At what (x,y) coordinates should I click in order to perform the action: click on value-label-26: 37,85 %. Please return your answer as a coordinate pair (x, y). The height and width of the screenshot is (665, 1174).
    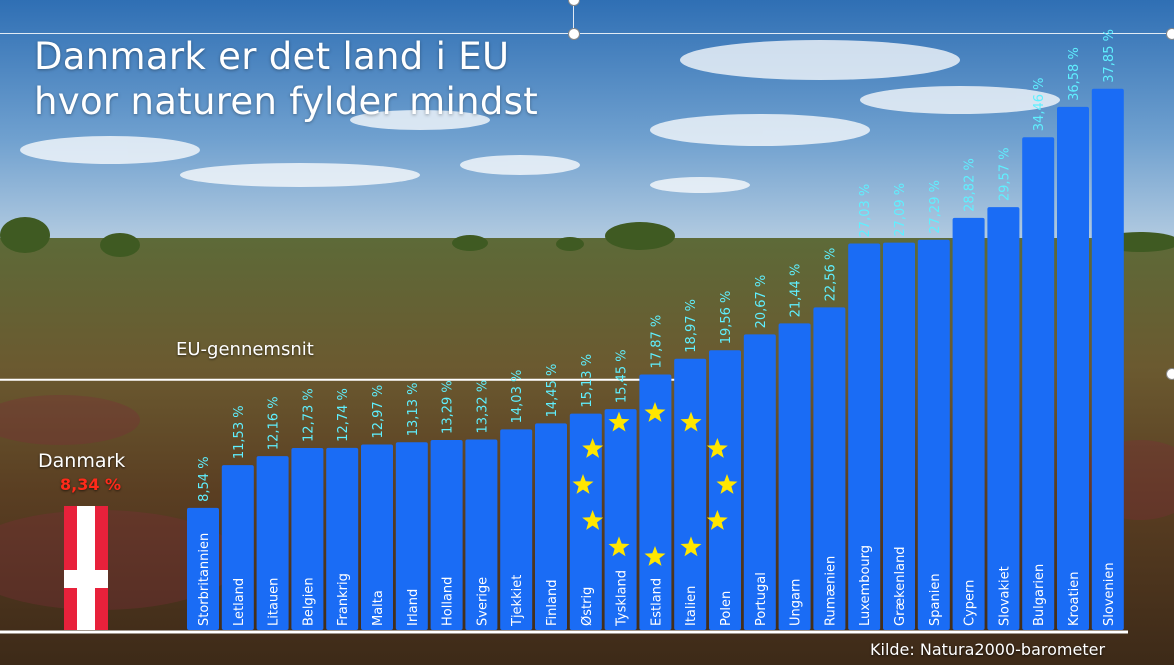
    Looking at the image, I should click on (1109, 56).